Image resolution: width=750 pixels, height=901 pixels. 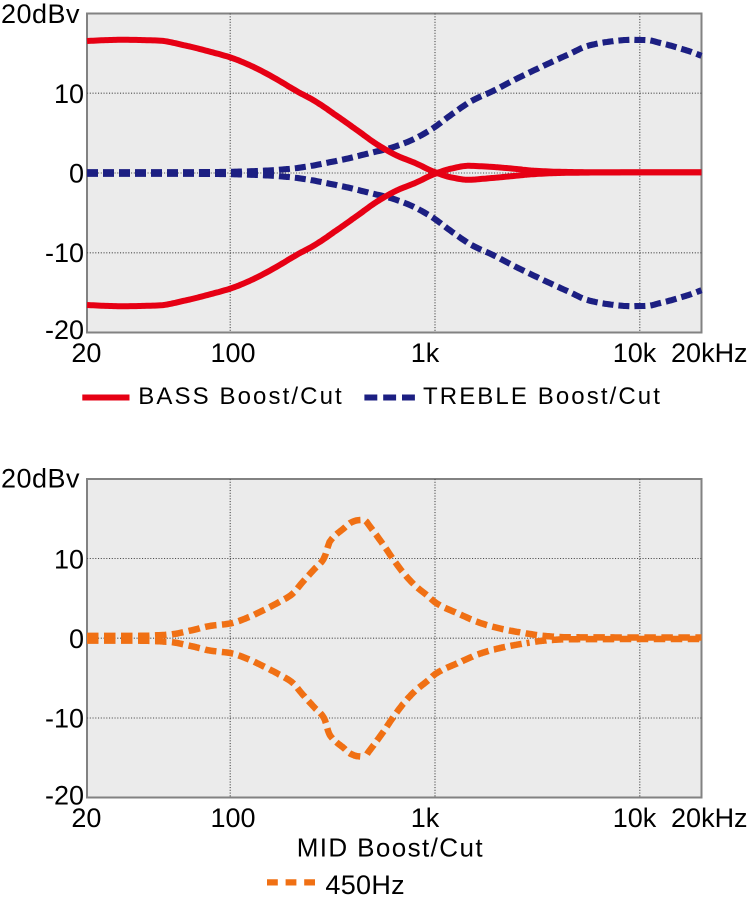 I want to click on svg-text: TREBLE Boost/Cut, so click(x=542, y=396).